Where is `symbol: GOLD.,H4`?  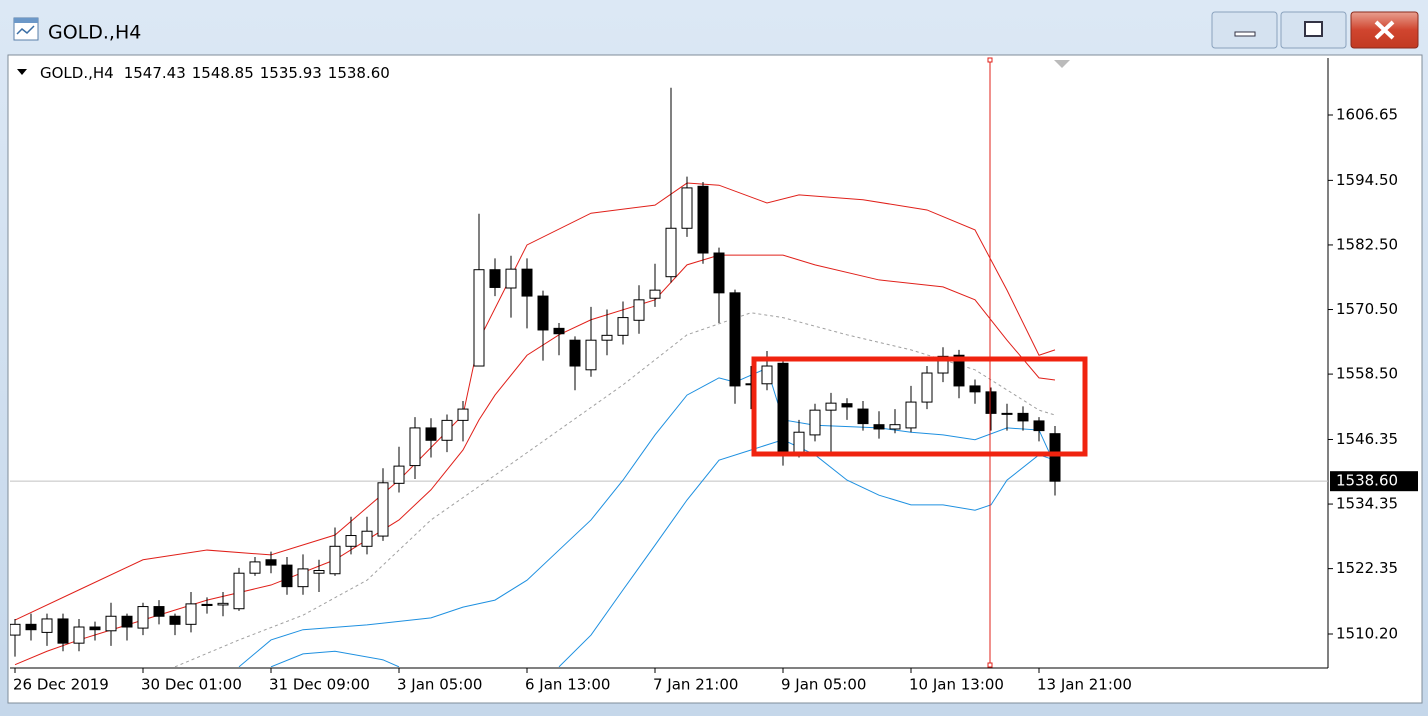 symbol: GOLD.,H4 is located at coordinates (77, 73).